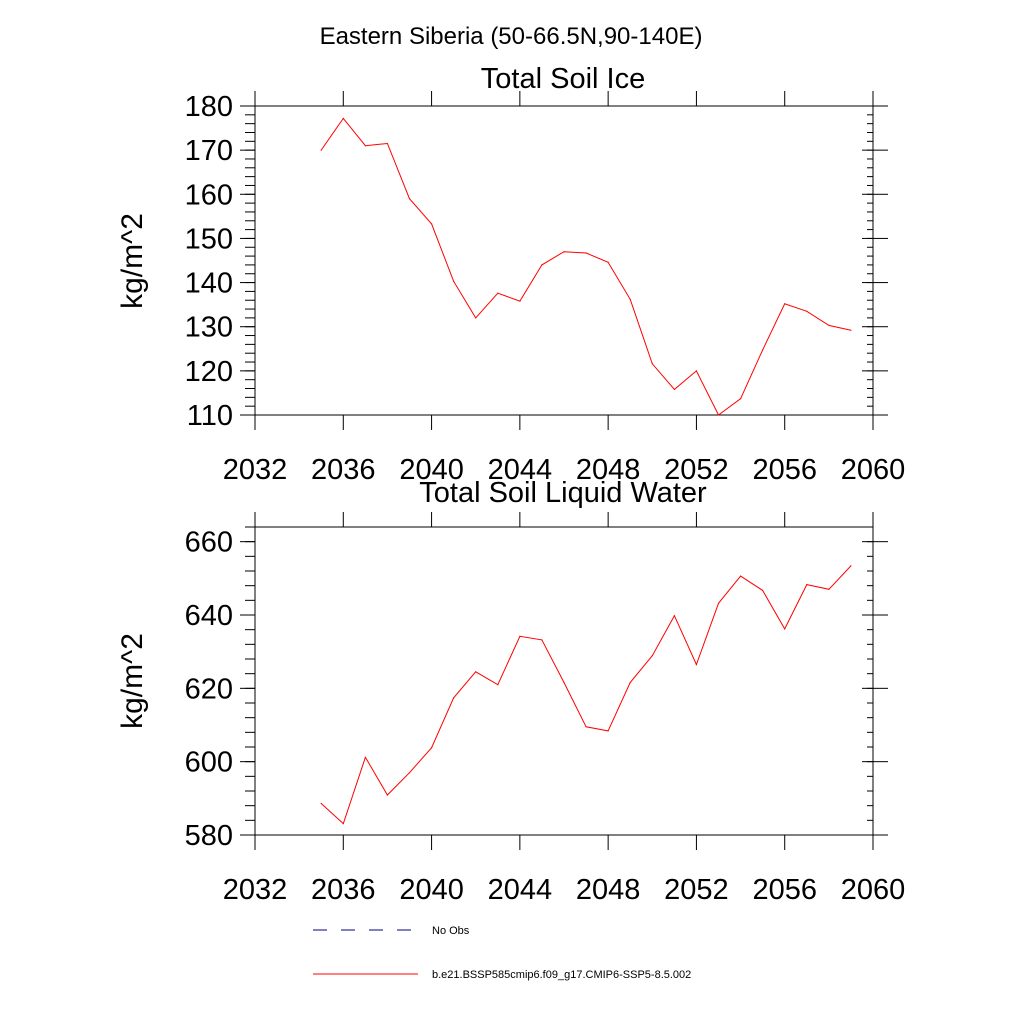 Image resolution: width=1024 pixels, height=1024 pixels. I want to click on y-tick-label: 120, so click(209, 372).